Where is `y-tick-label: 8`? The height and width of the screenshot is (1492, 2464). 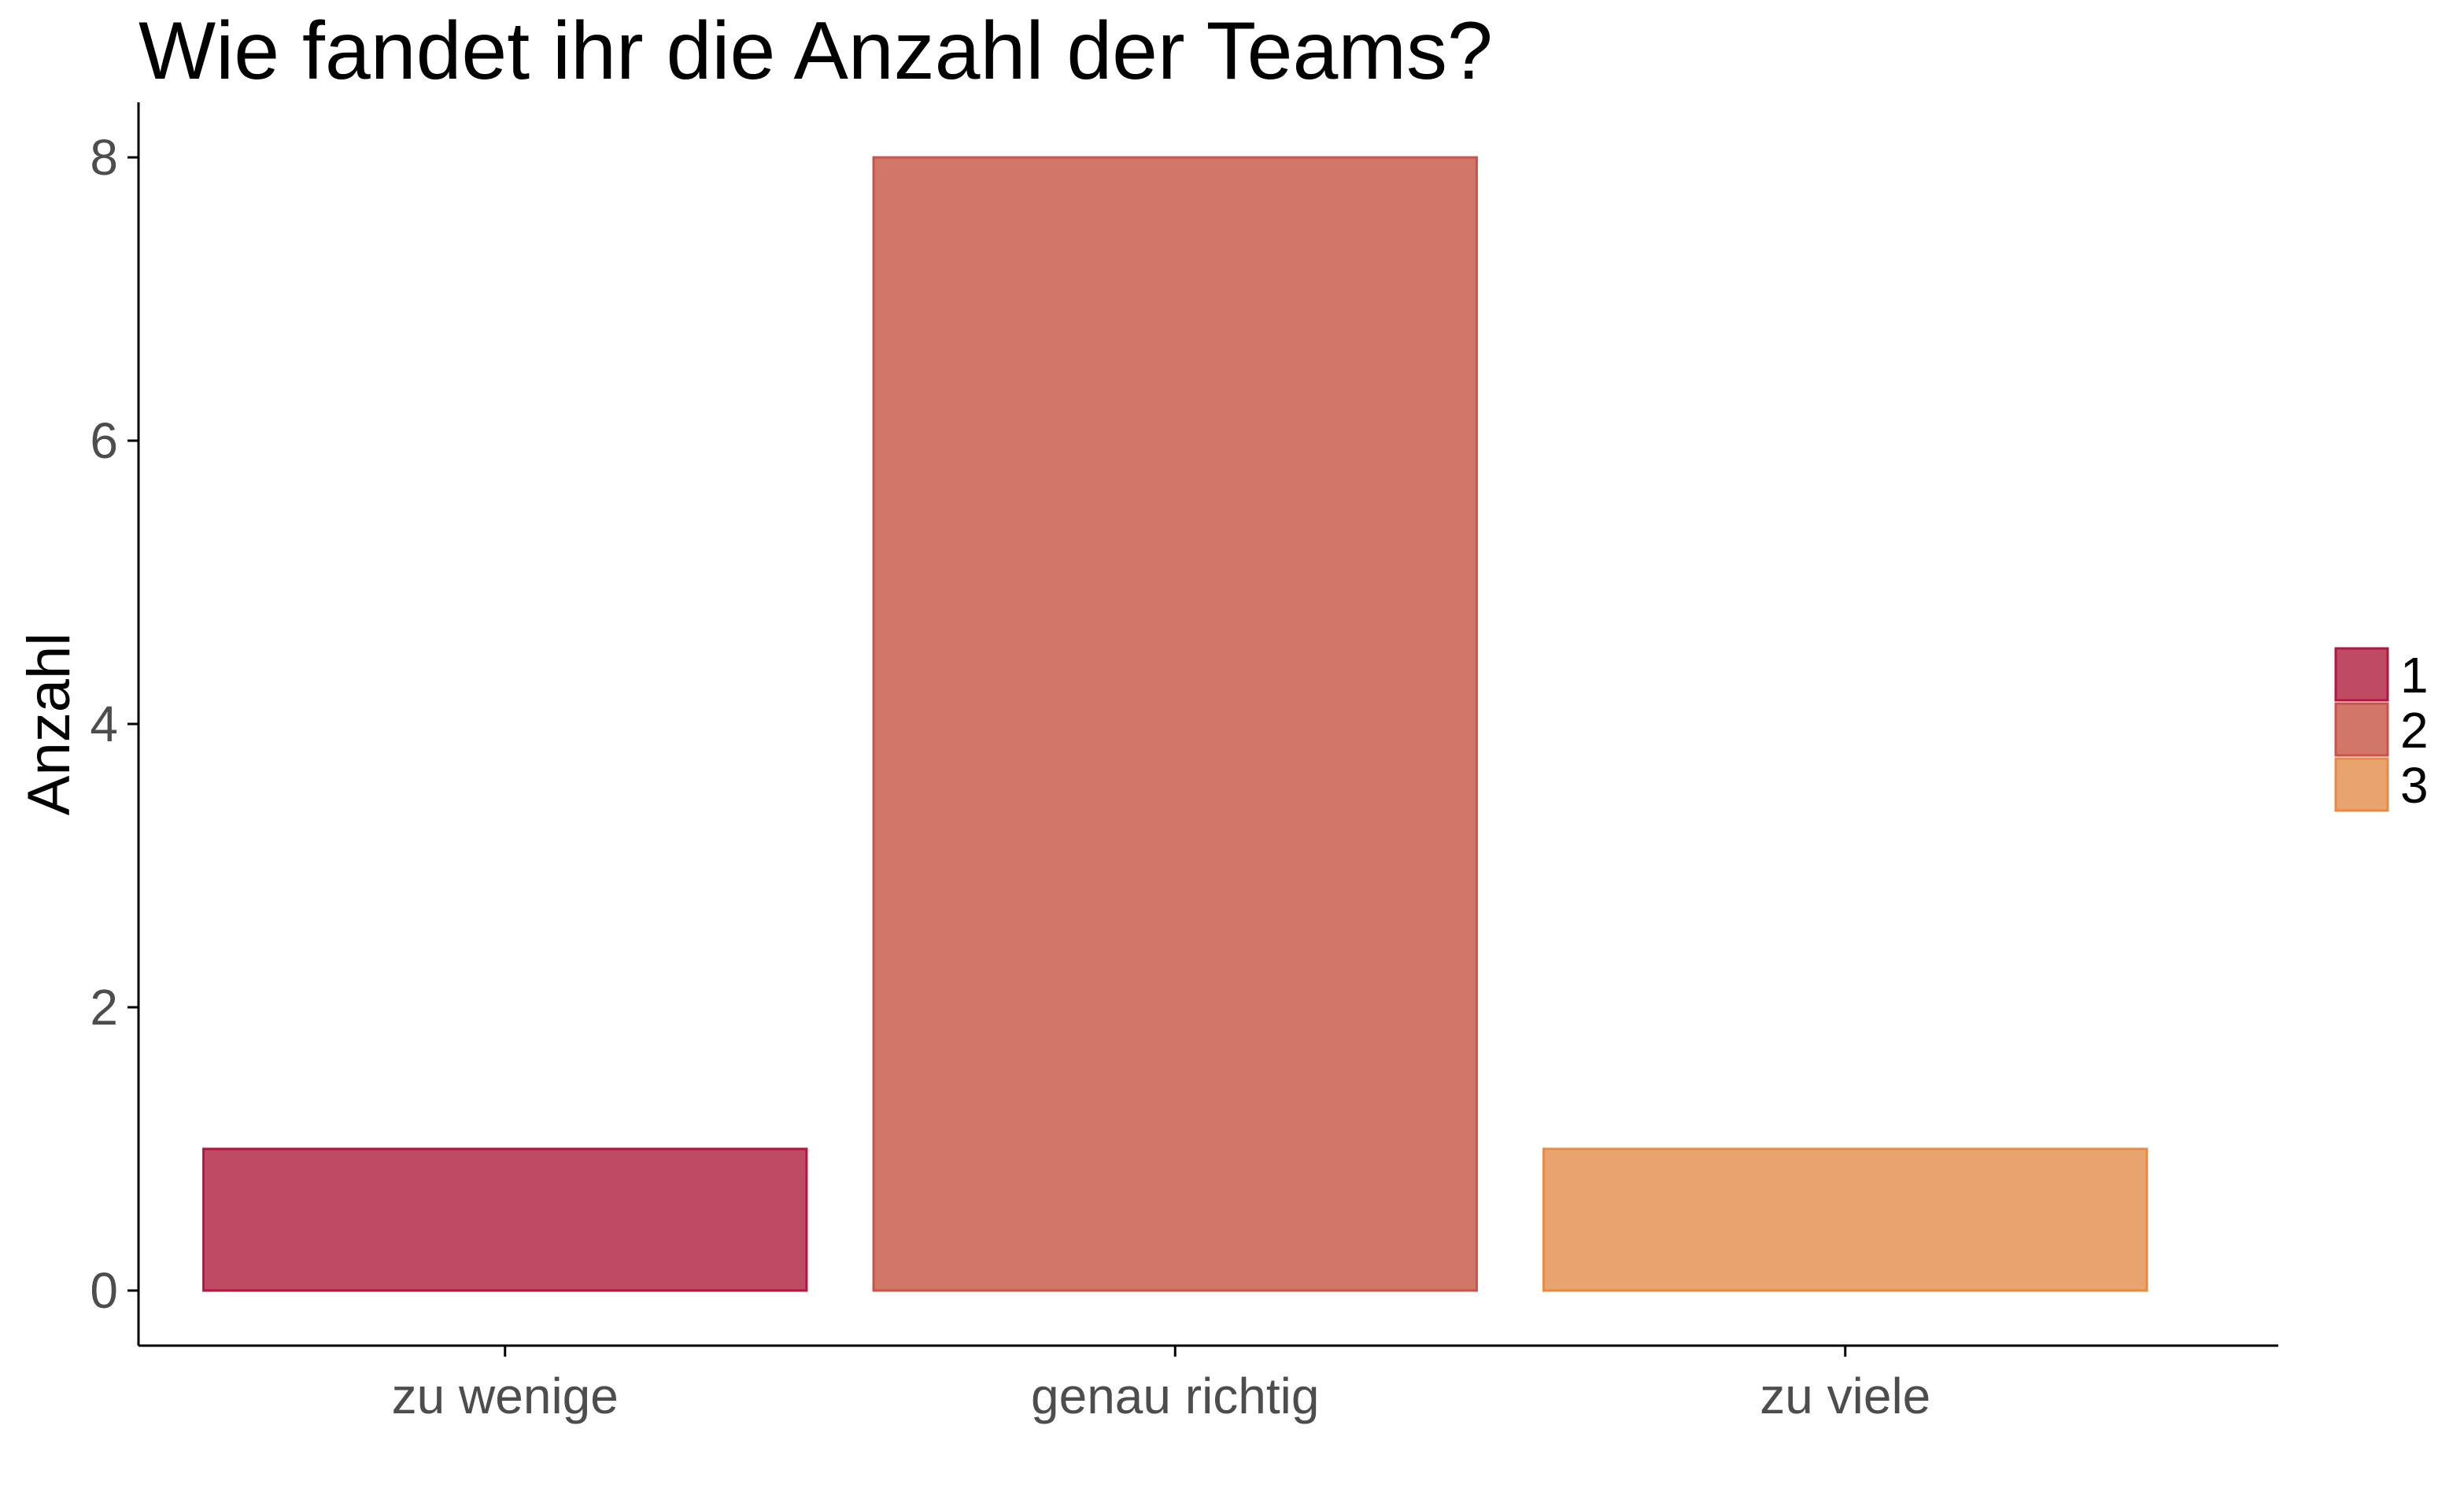 y-tick-label: 8 is located at coordinates (104, 157).